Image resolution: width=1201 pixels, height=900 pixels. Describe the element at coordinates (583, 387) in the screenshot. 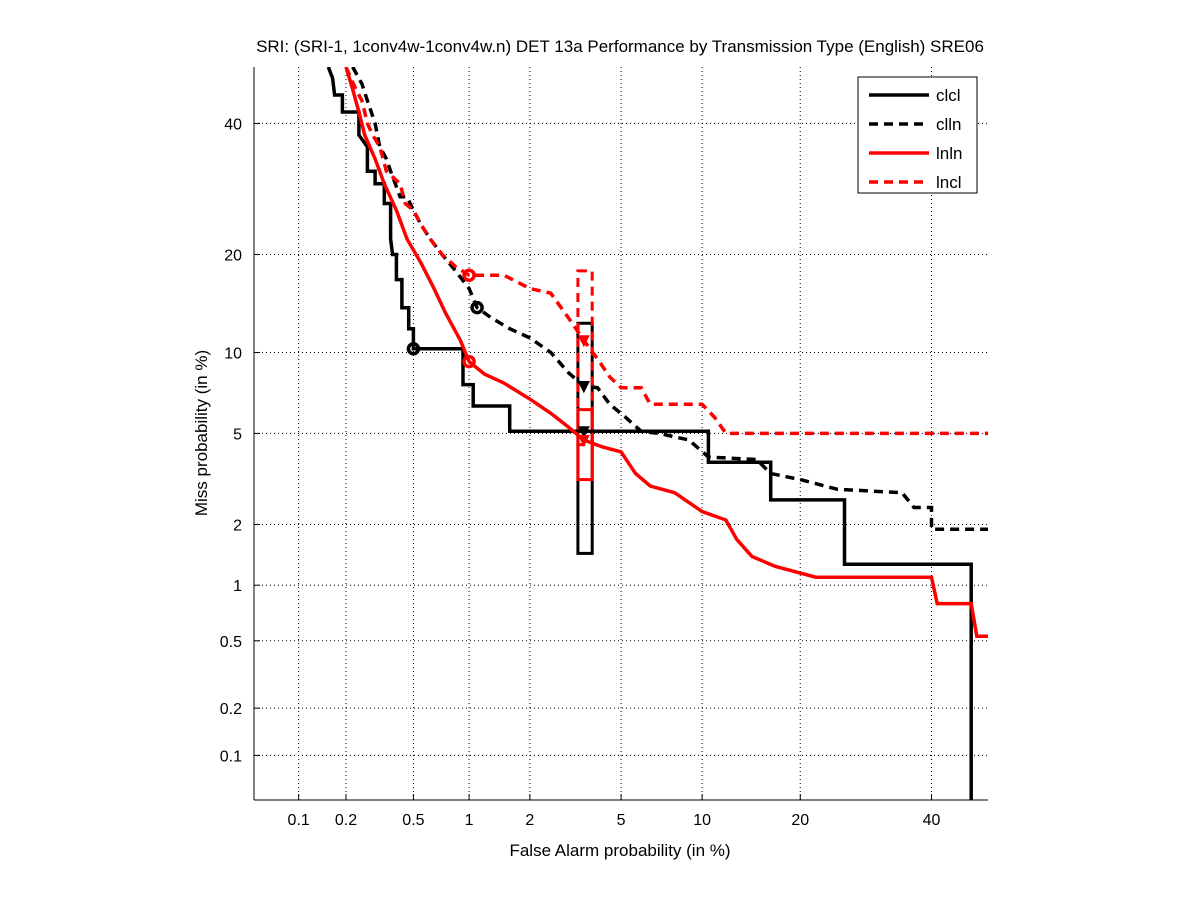

I see `actual-dcf-marker-clln` at that location.